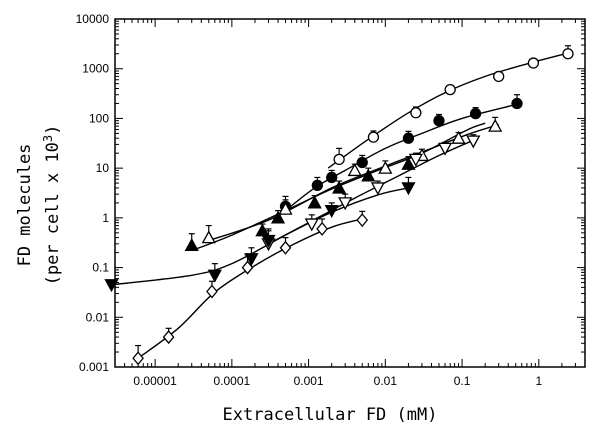 This screenshot has width=603, height=430. I want to click on y-tick-label: 0.1, so click(100, 268).